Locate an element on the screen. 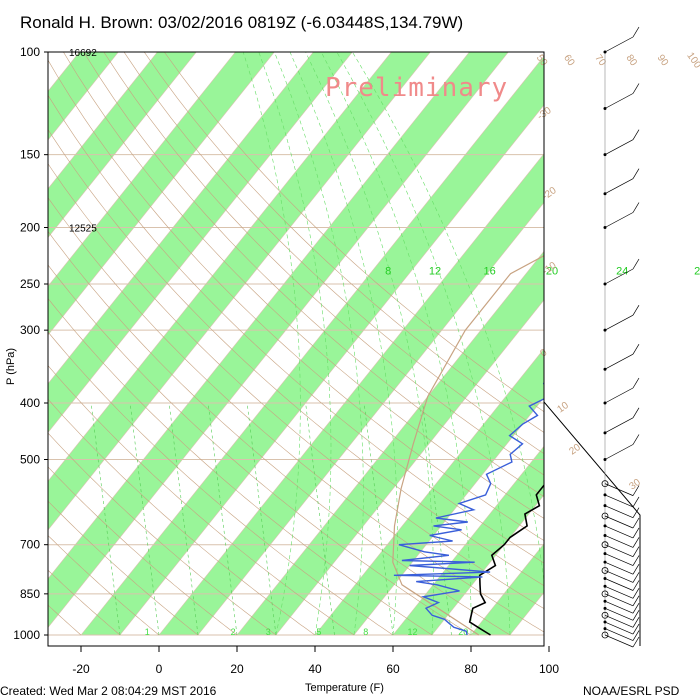 This screenshot has height=700, width=700. wet-bulb-label: 3 is located at coordinates (268, 632).